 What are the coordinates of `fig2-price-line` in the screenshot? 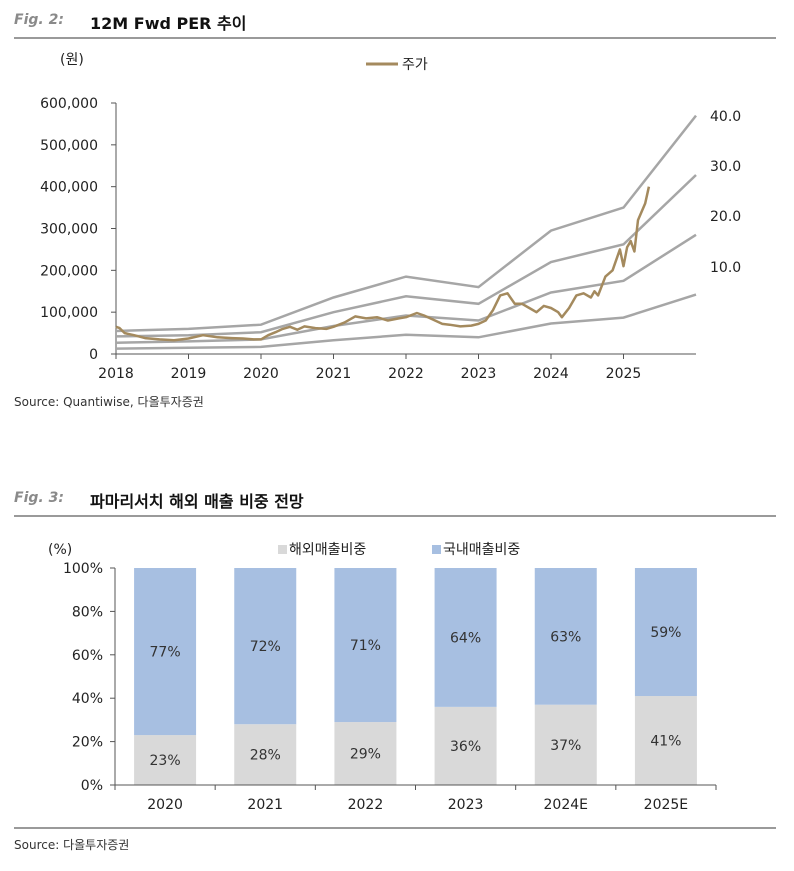 It's located at (383, 264).